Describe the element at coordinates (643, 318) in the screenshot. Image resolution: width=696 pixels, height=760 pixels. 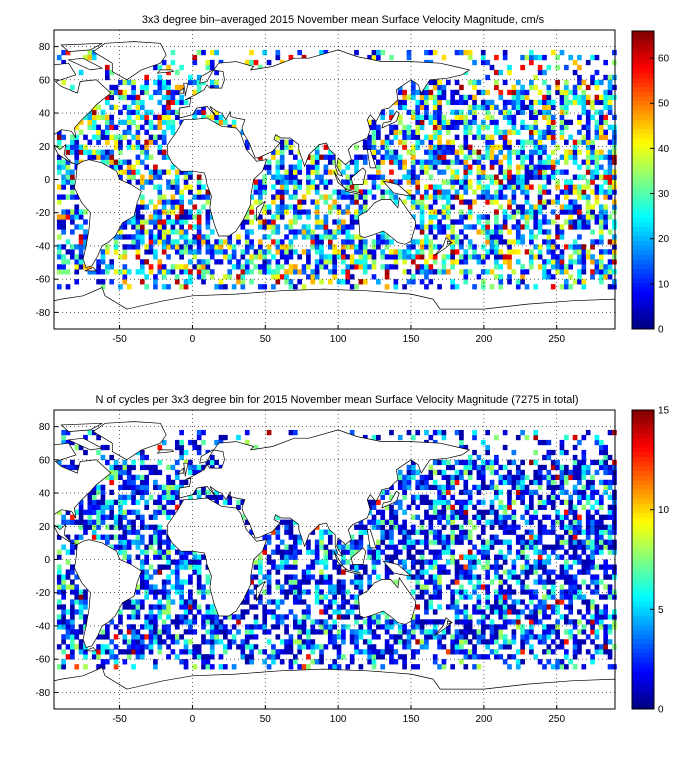
I see `colorbar-segment` at that location.